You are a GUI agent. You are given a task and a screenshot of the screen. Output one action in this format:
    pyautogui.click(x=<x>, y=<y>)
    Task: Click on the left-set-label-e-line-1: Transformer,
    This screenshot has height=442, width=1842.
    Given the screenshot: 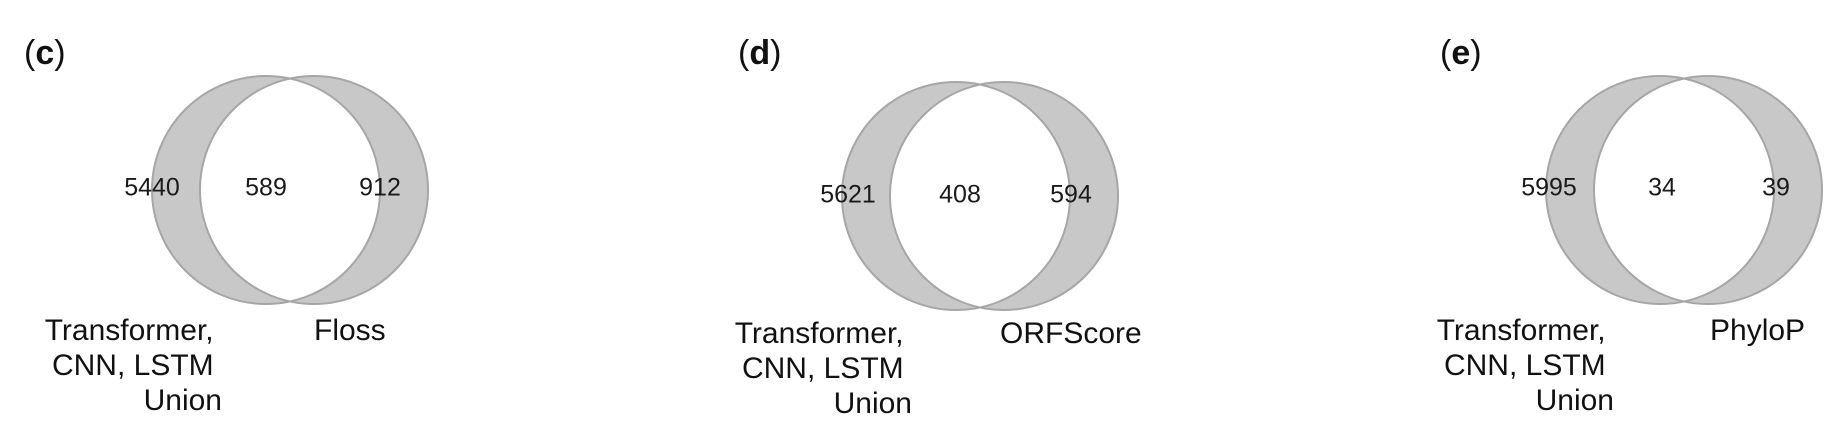 What is the action you would take?
    pyautogui.click(x=1521, y=330)
    